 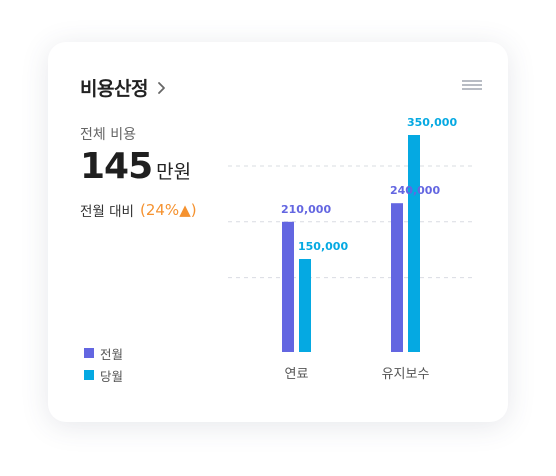 I want to click on legend-swatch-previous-month, so click(x=89, y=353).